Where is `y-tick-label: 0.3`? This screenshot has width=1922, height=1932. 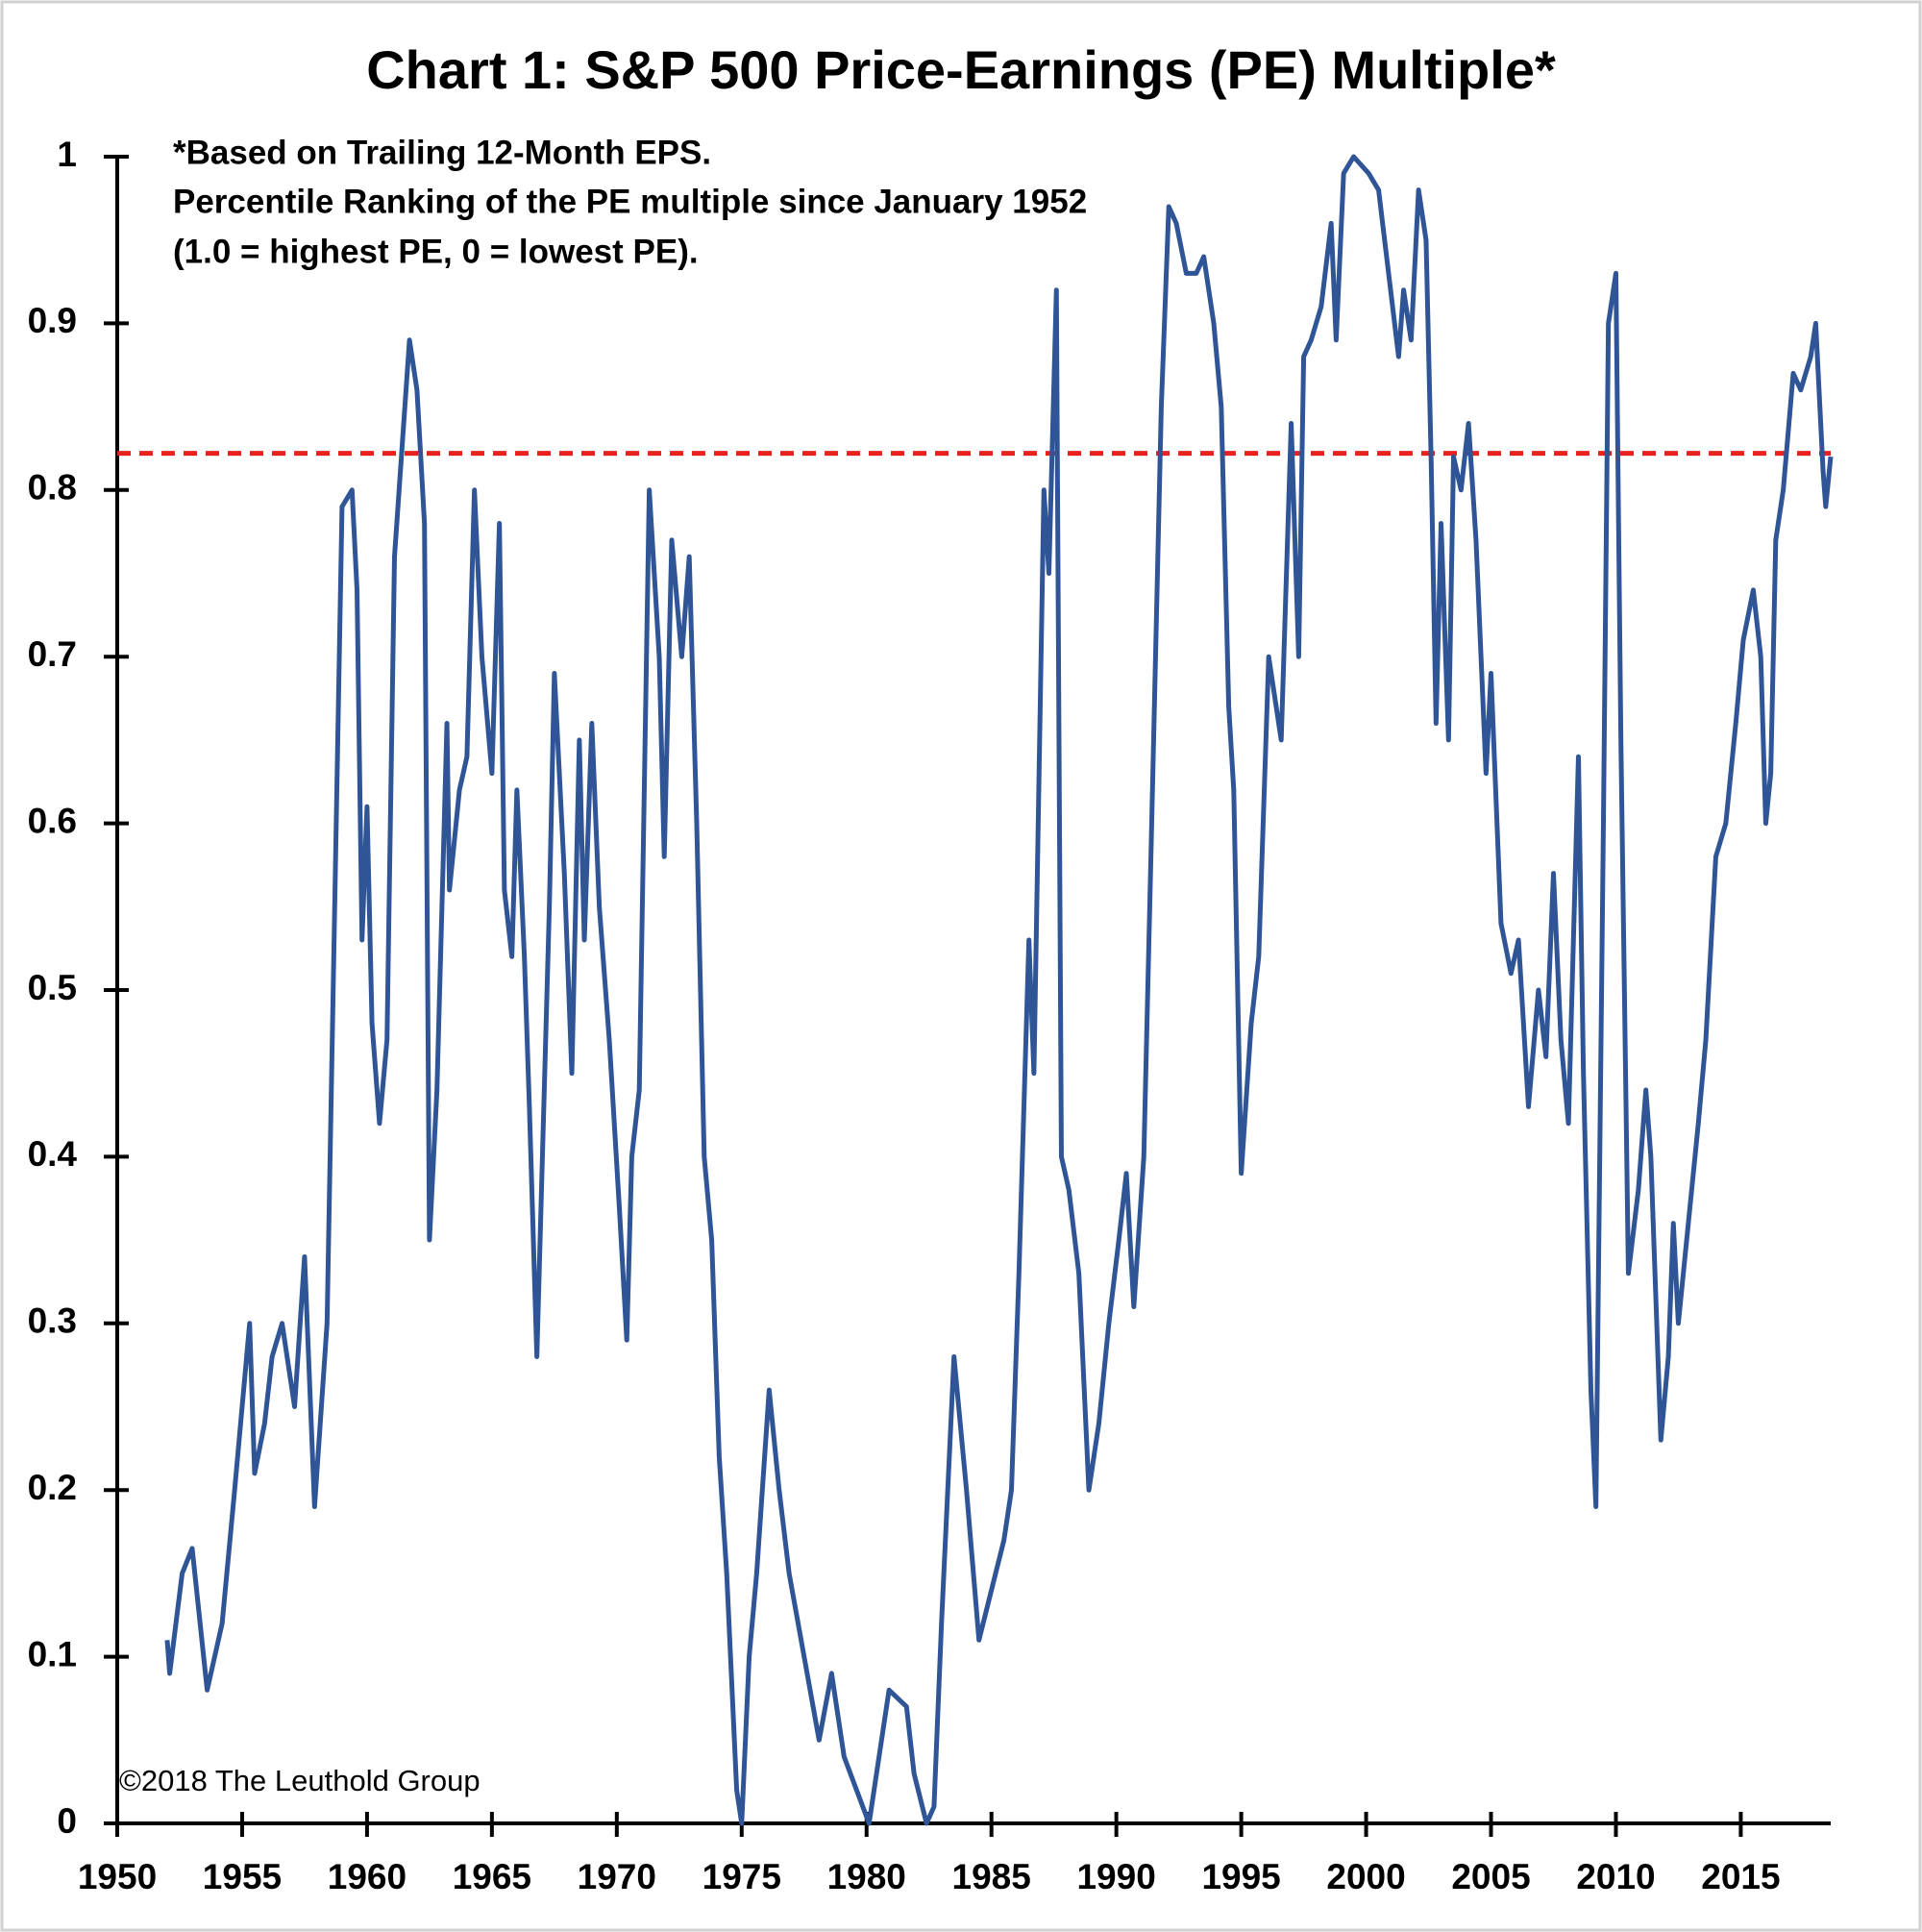
y-tick-label: 0.3 is located at coordinates (52, 1321).